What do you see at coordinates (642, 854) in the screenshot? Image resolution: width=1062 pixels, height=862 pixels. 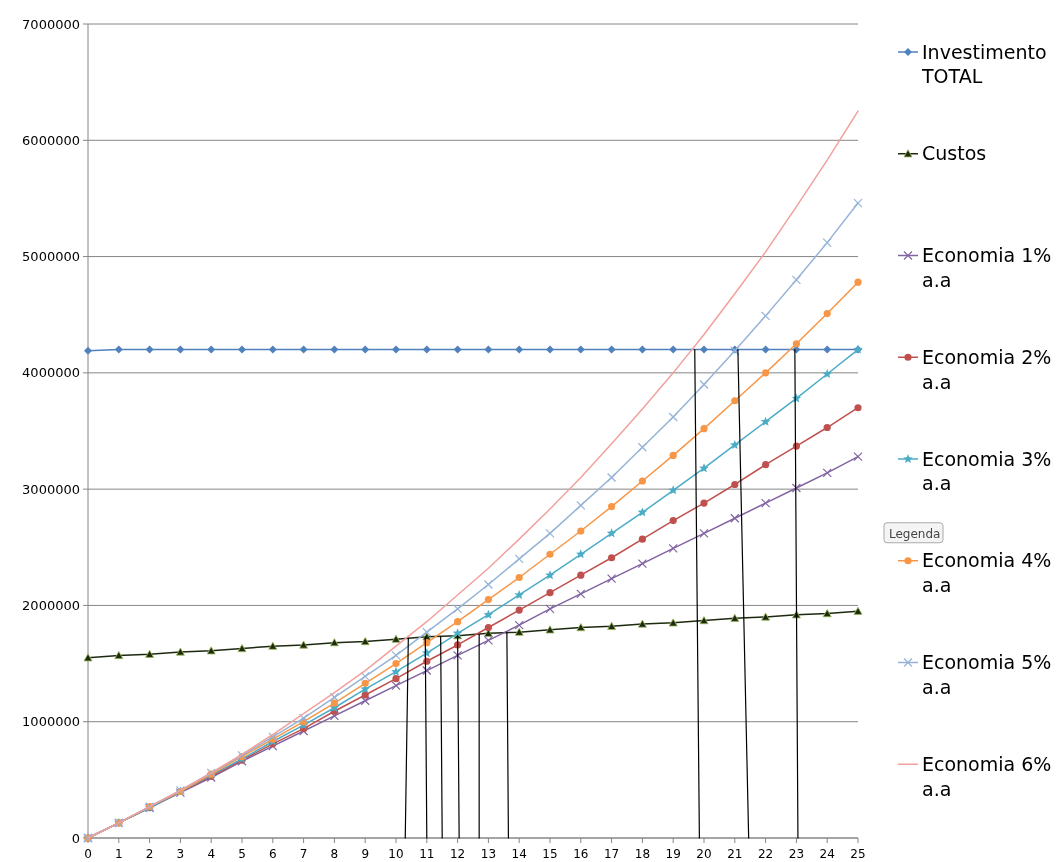 I see `x-tick-label: 18` at bounding box center [642, 854].